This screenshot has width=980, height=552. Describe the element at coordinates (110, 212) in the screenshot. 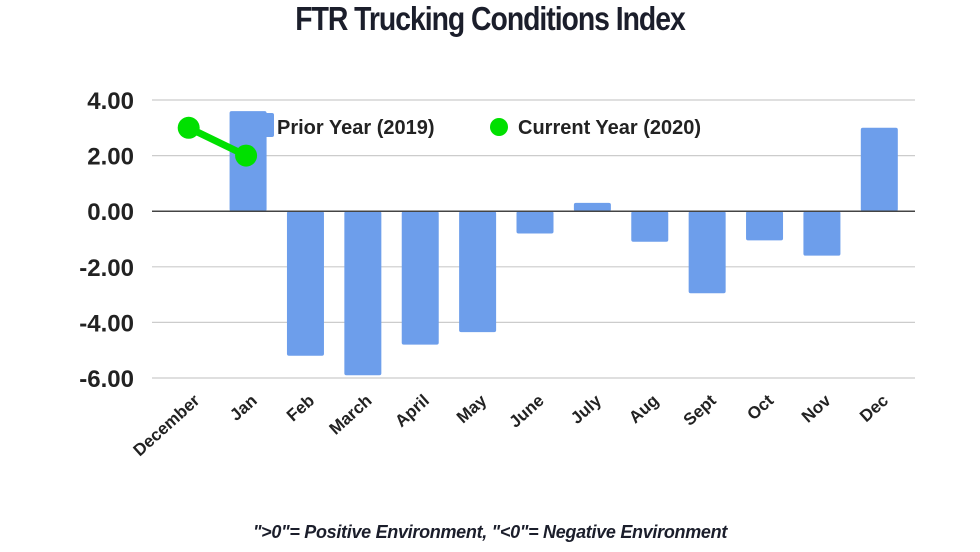

I see `y-tick-label: 0.00` at that location.